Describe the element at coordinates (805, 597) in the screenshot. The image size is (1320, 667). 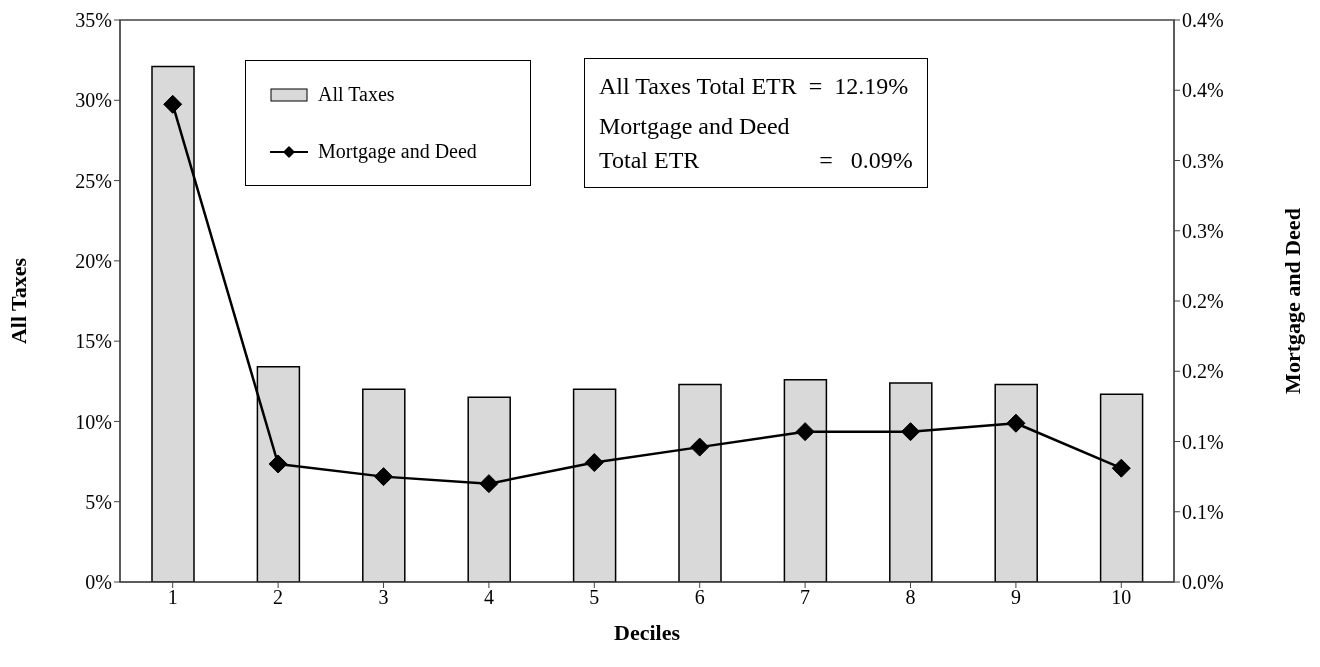
I see `x-tick-label: 7` at that location.